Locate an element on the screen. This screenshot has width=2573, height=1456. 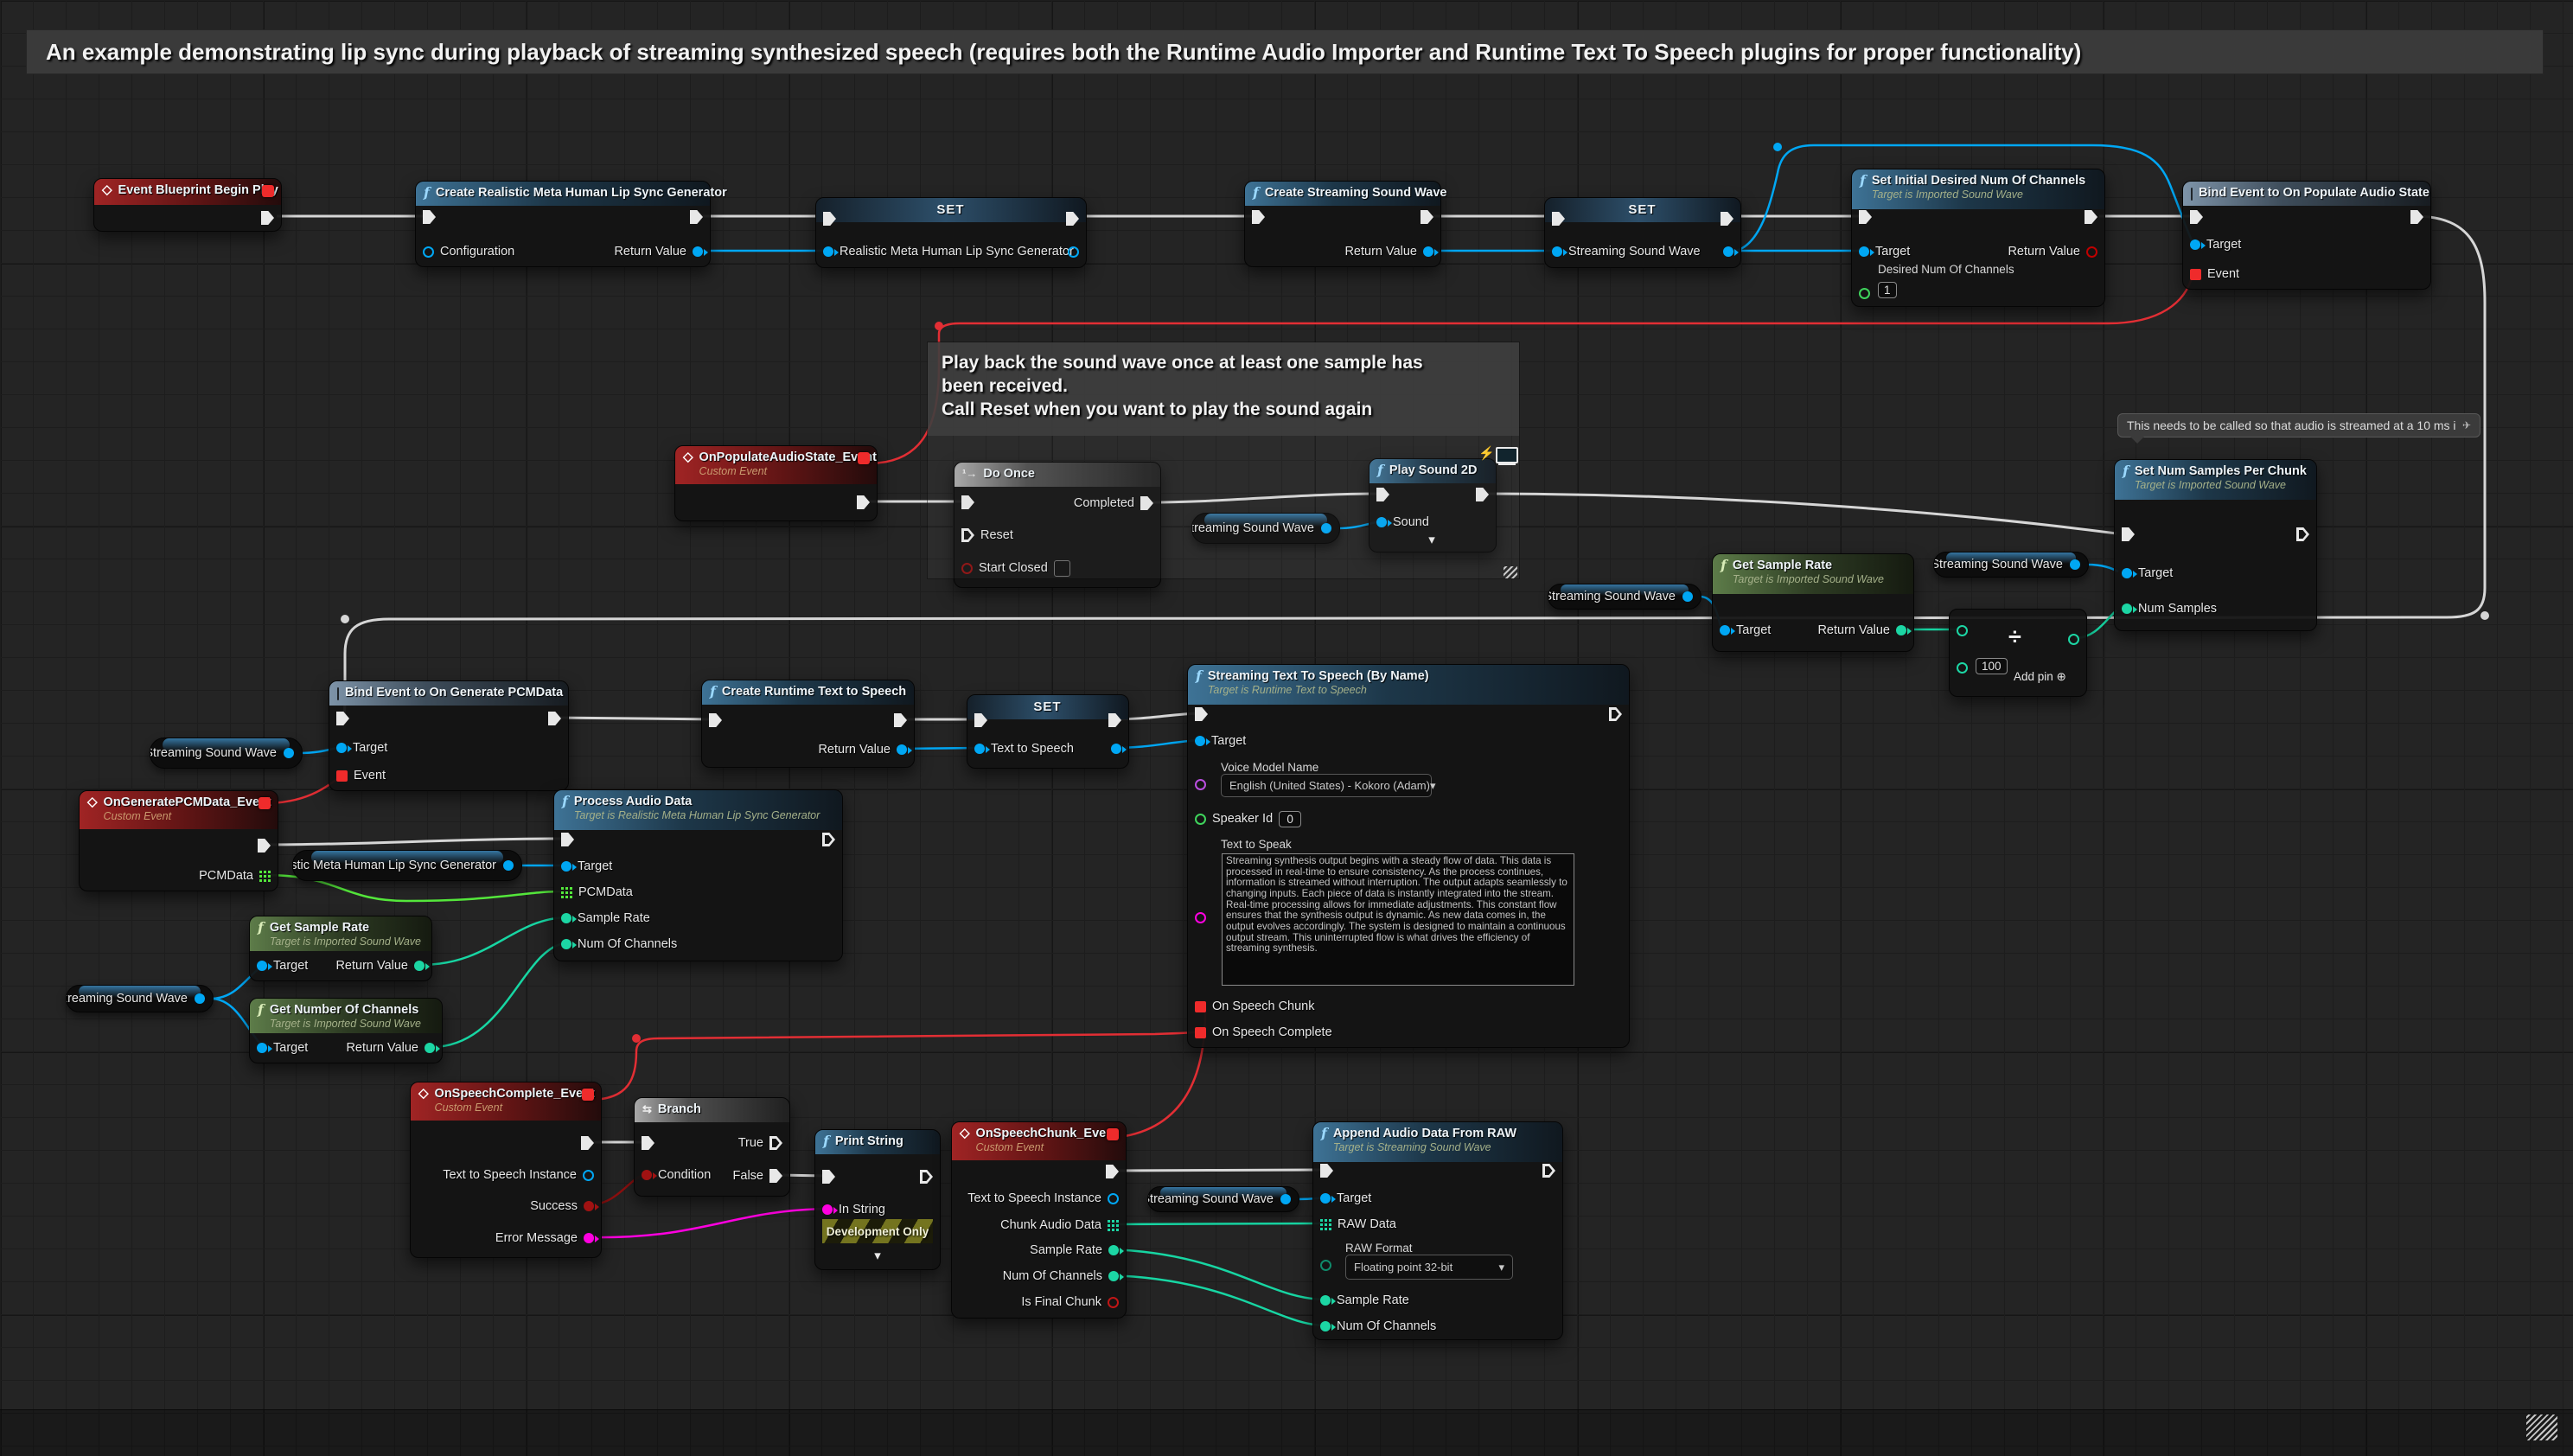
canvas-resize-grip is located at coordinates (2541, 1427).